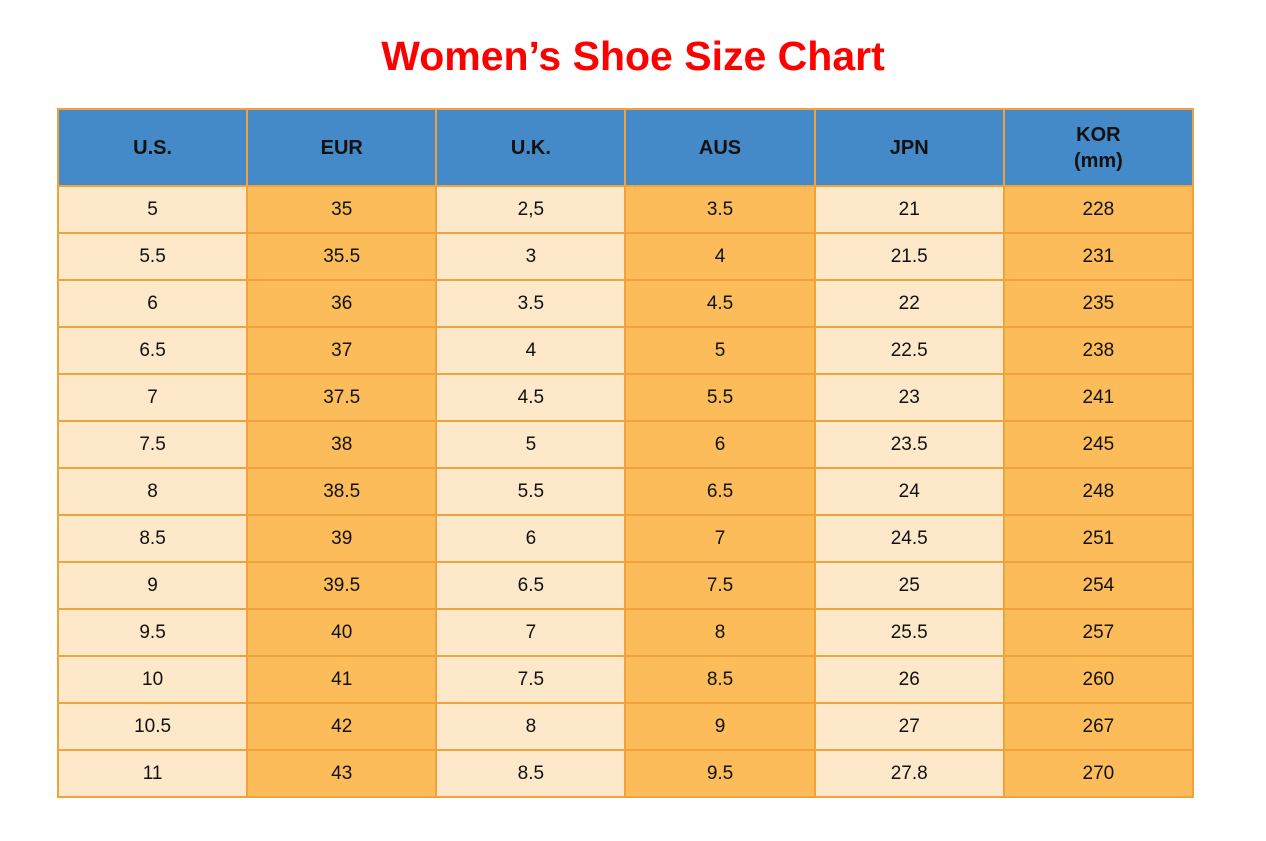 Image resolution: width=1266 pixels, height=841 pixels. What do you see at coordinates (531, 209) in the screenshot?
I see `table-cell: 2,5` at bounding box center [531, 209].